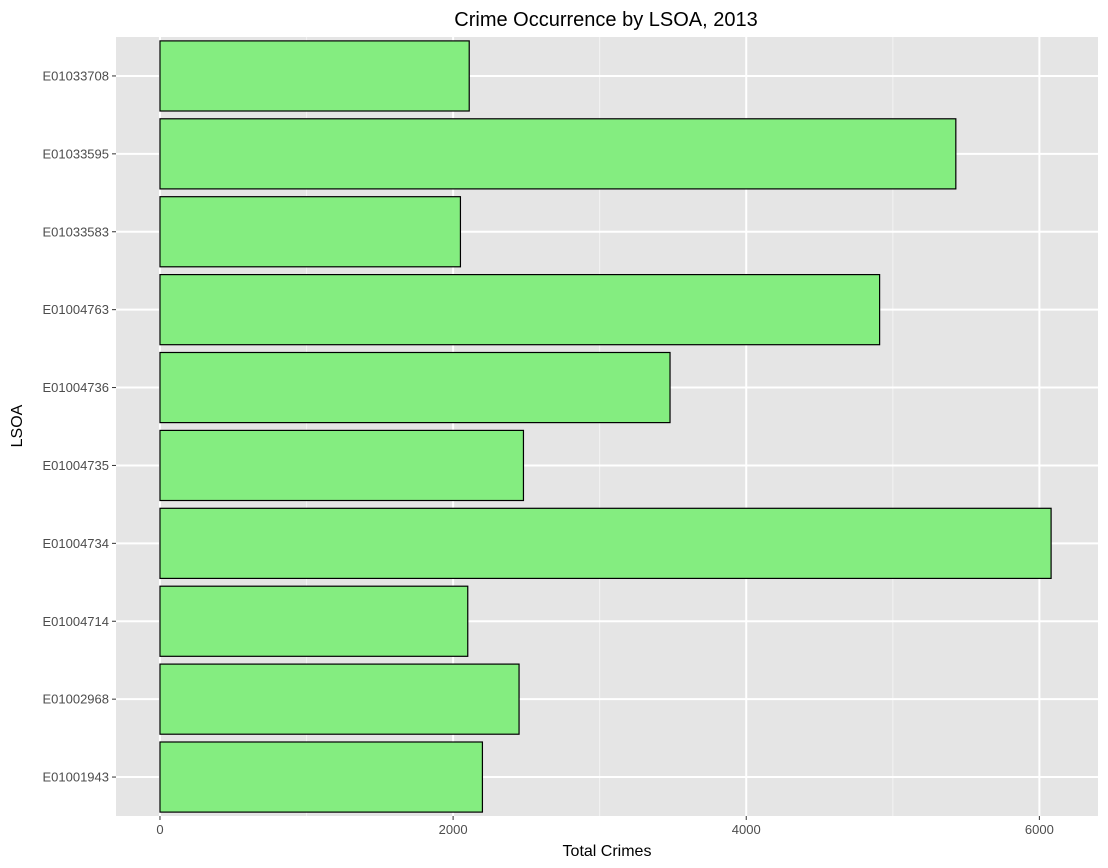 This screenshot has width=1108, height=868. Describe the element at coordinates (607, 851) in the screenshot. I see `x-axis-title: Total Crimes` at that location.